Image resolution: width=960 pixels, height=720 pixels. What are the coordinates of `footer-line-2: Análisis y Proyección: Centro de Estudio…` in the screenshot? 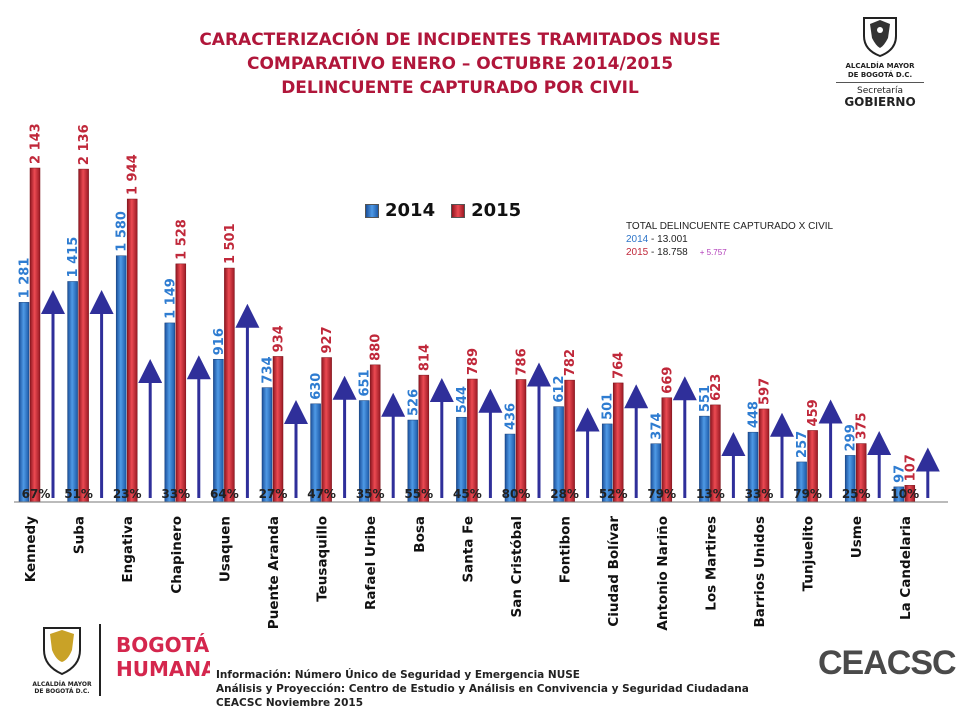 It's located at (482, 689).